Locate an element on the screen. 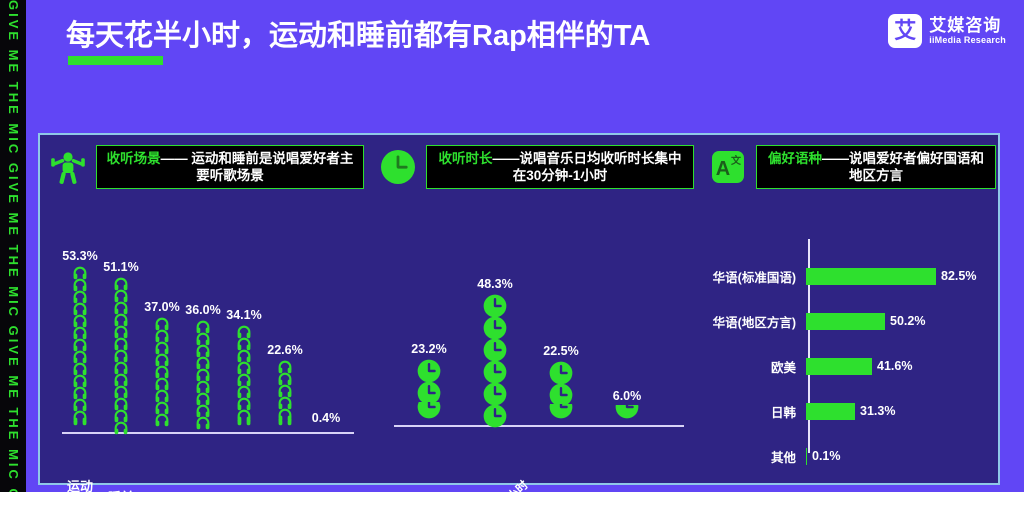 The height and width of the screenshot is (508, 1024). section-badge-2: 收听时长——说唱音乐日均收听时长集中在30分钟-1小时 is located at coordinates (560, 167).